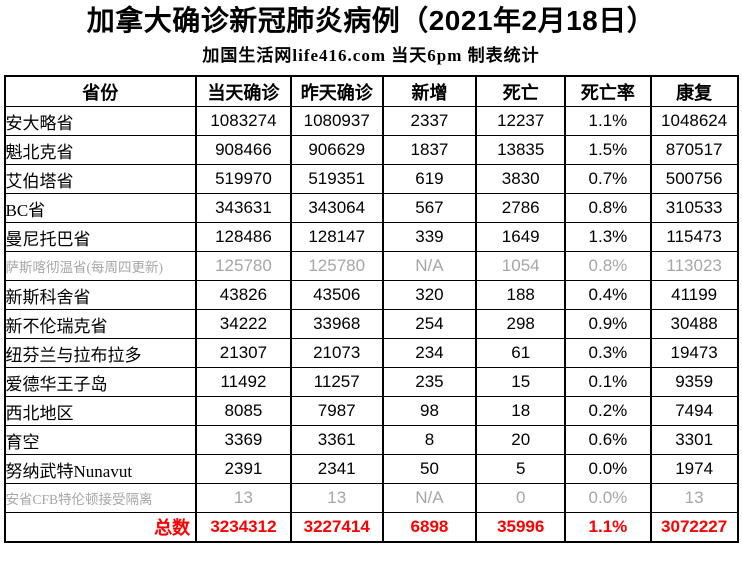 The image size is (742, 583). What do you see at coordinates (336, 527) in the screenshot?
I see `total-yesterday-cell: 3227414` at bounding box center [336, 527].